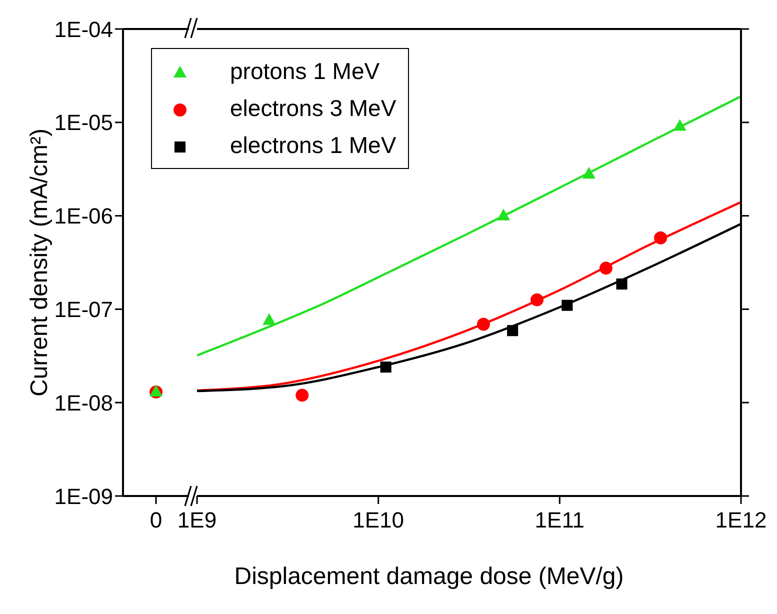 The image size is (777, 614). Describe the element at coordinates (741, 520) in the screenshot. I see `x-tick-label: 1E12` at that location.